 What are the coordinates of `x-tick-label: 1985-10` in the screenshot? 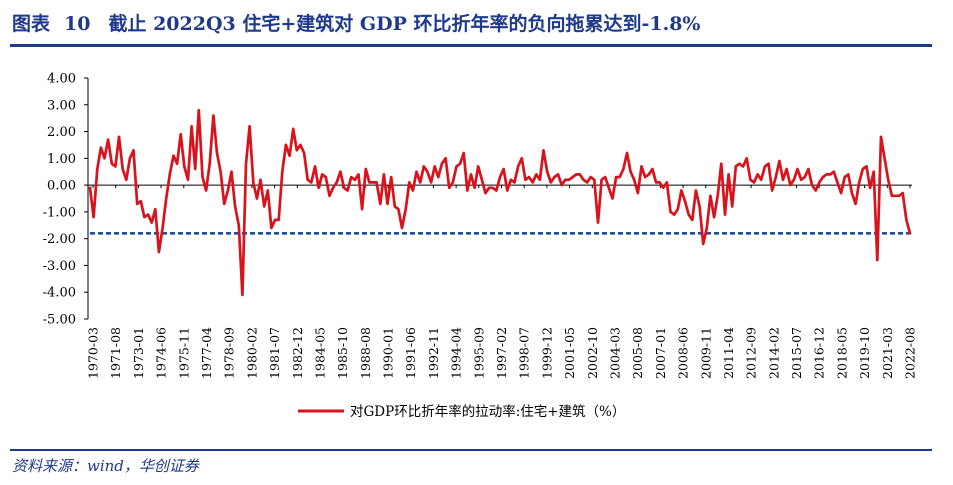 It's located at (342, 353).